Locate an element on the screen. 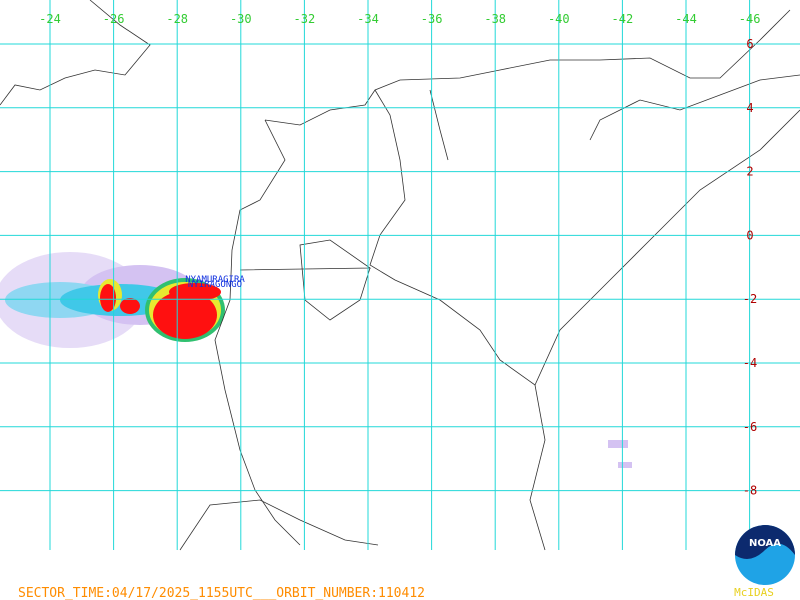 The height and width of the screenshot is (600, 800). place-label: NYIRAGONGO is located at coordinates (215, 285).